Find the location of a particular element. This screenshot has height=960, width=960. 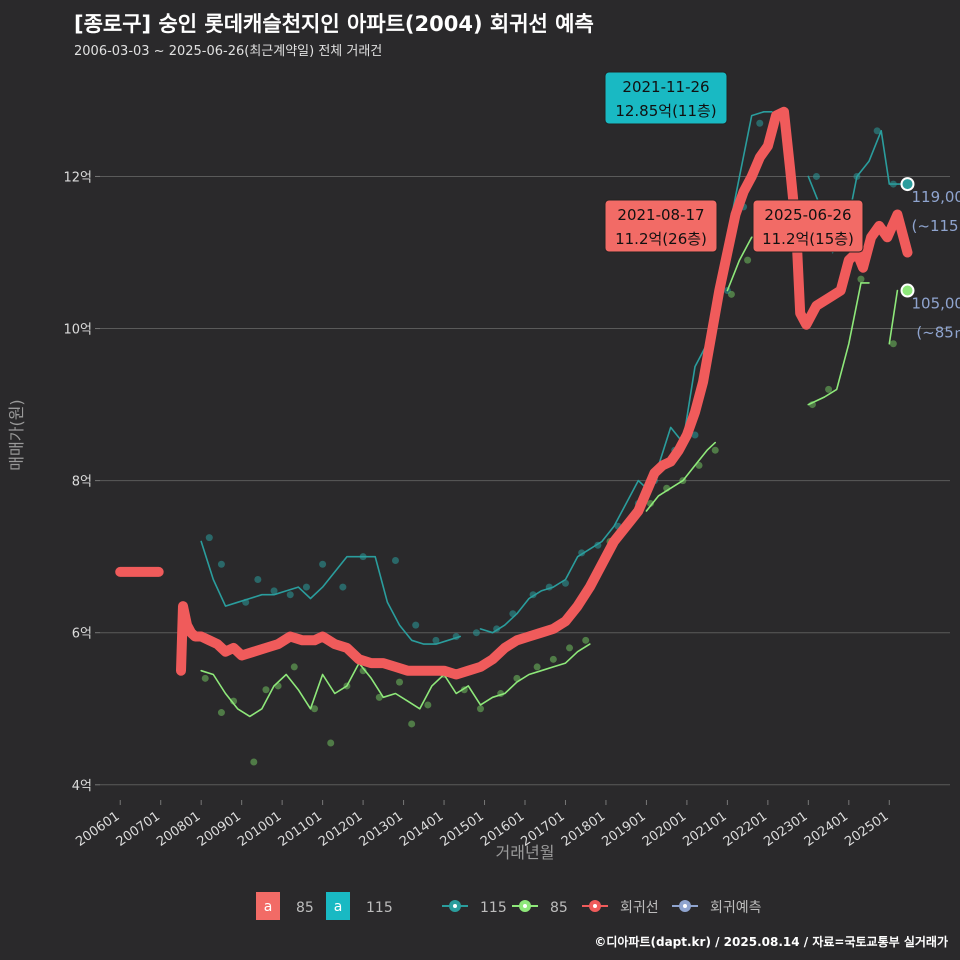

callout-price: 11.2억(15층) is located at coordinates (808, 239).